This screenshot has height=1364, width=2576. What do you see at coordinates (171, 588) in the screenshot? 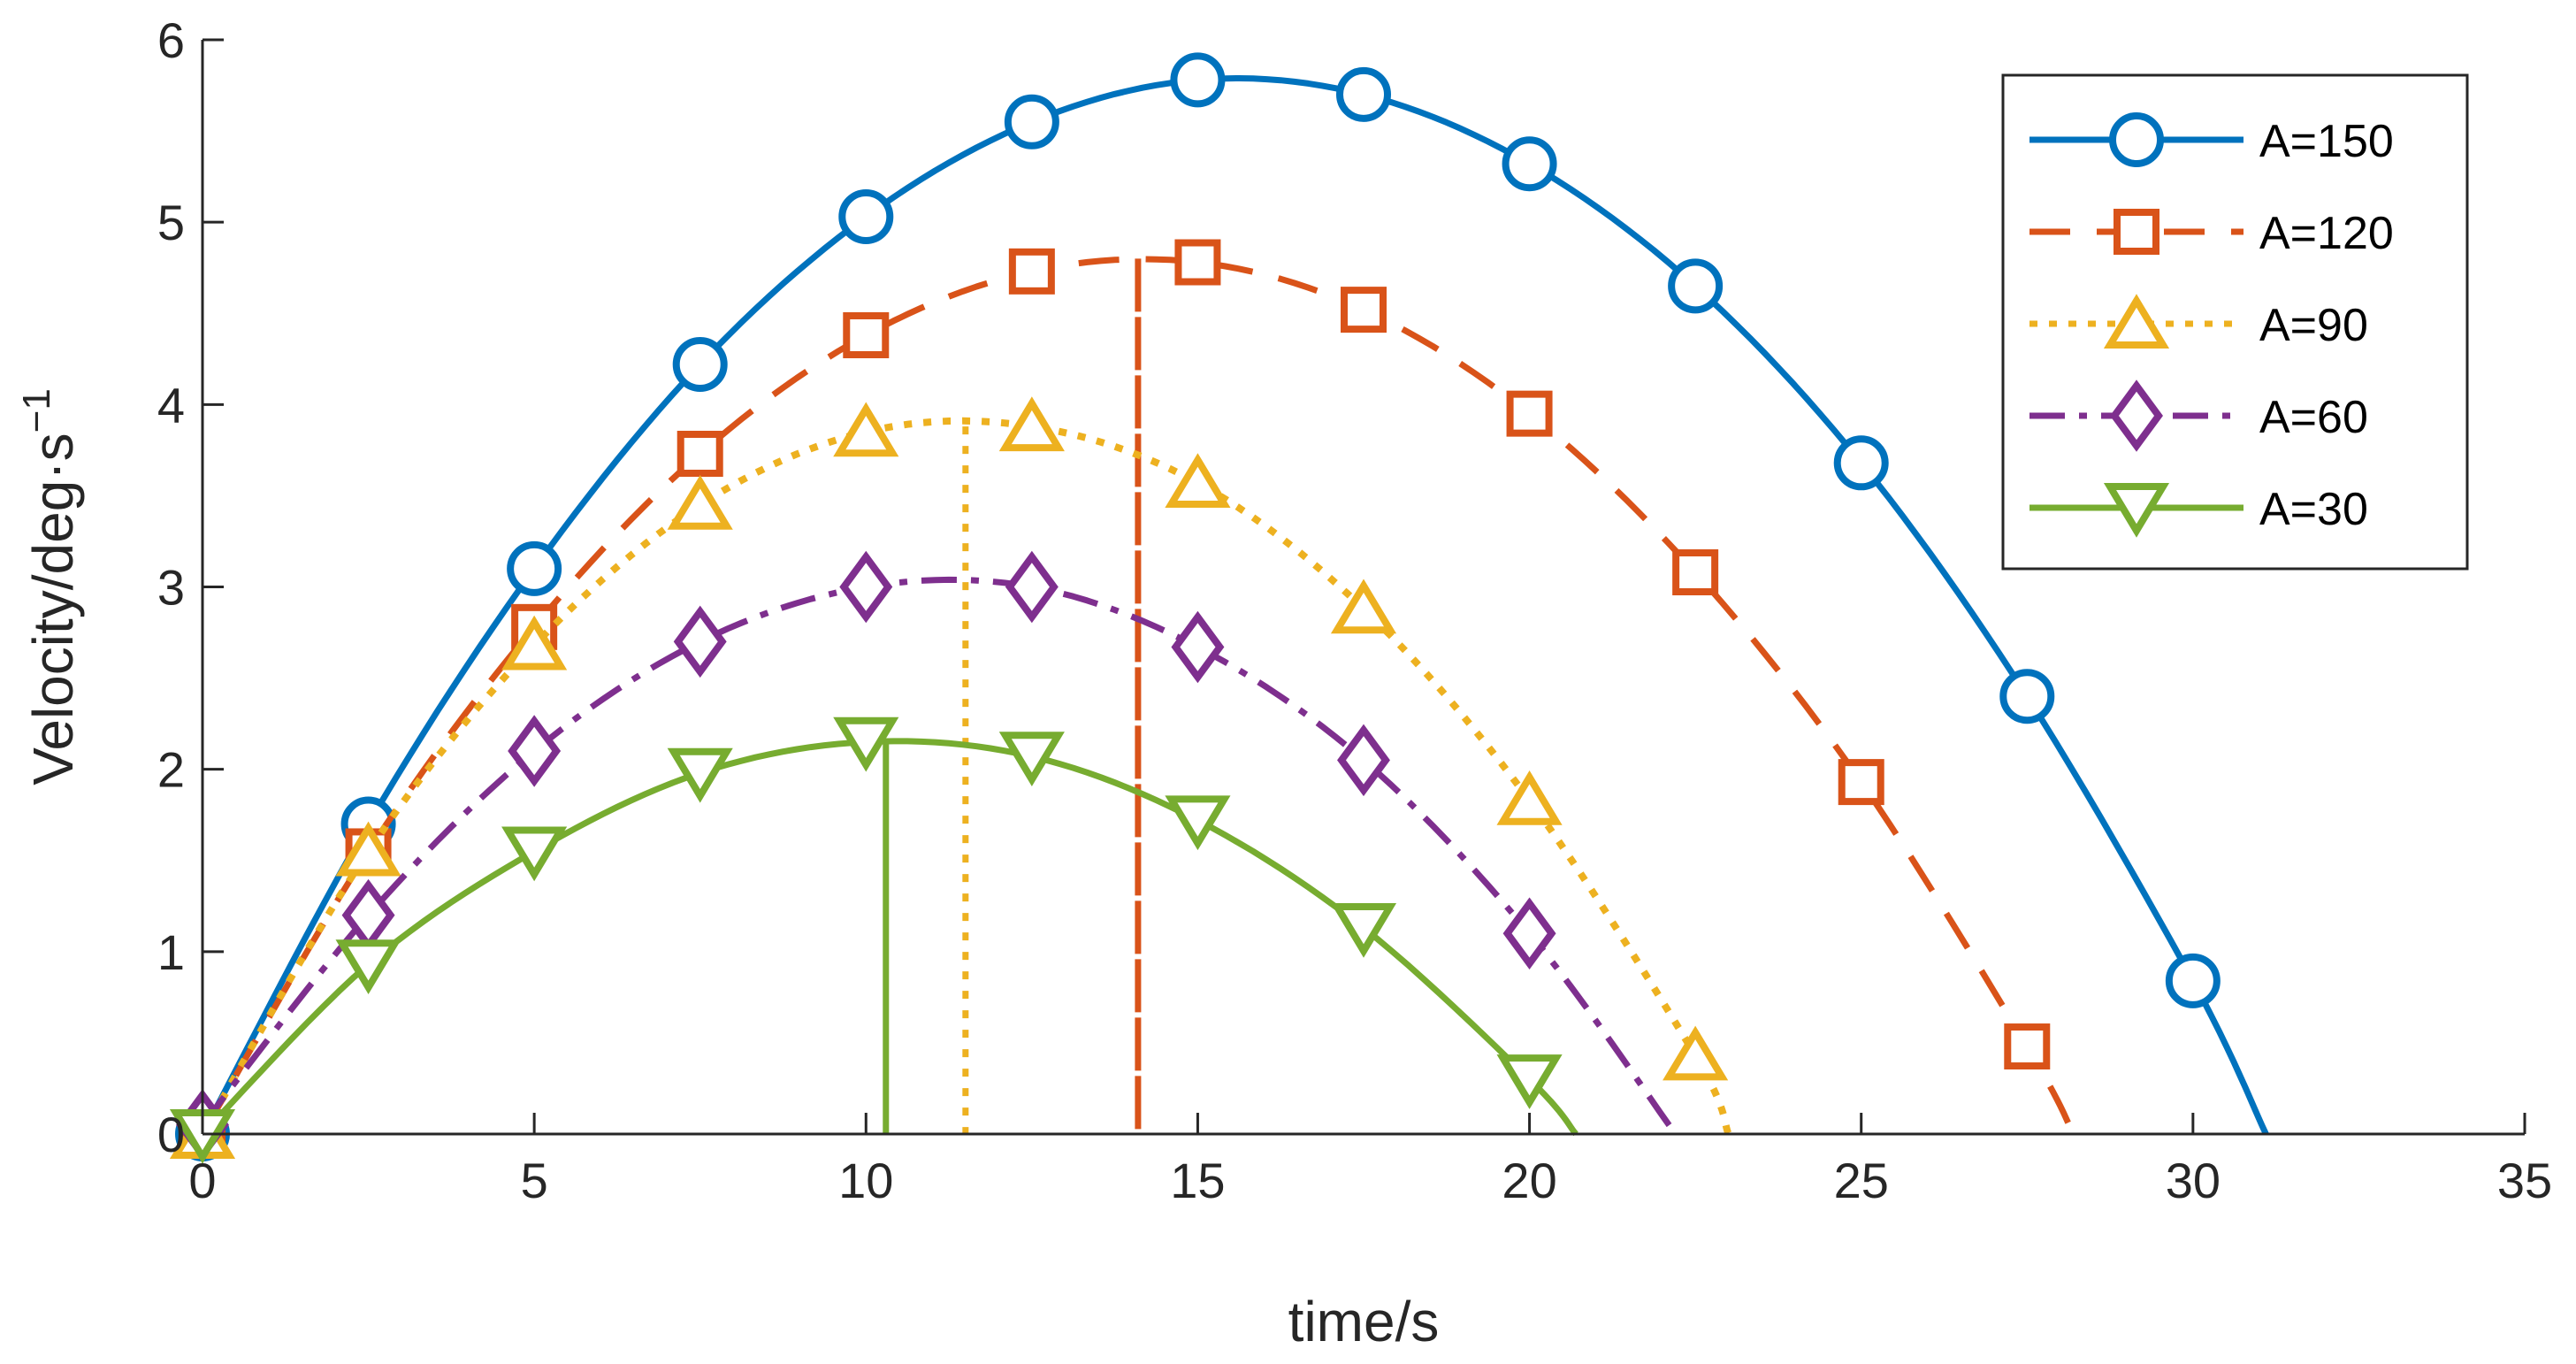
I see `y-tick-label: 3` at bounding box center [171, 588].